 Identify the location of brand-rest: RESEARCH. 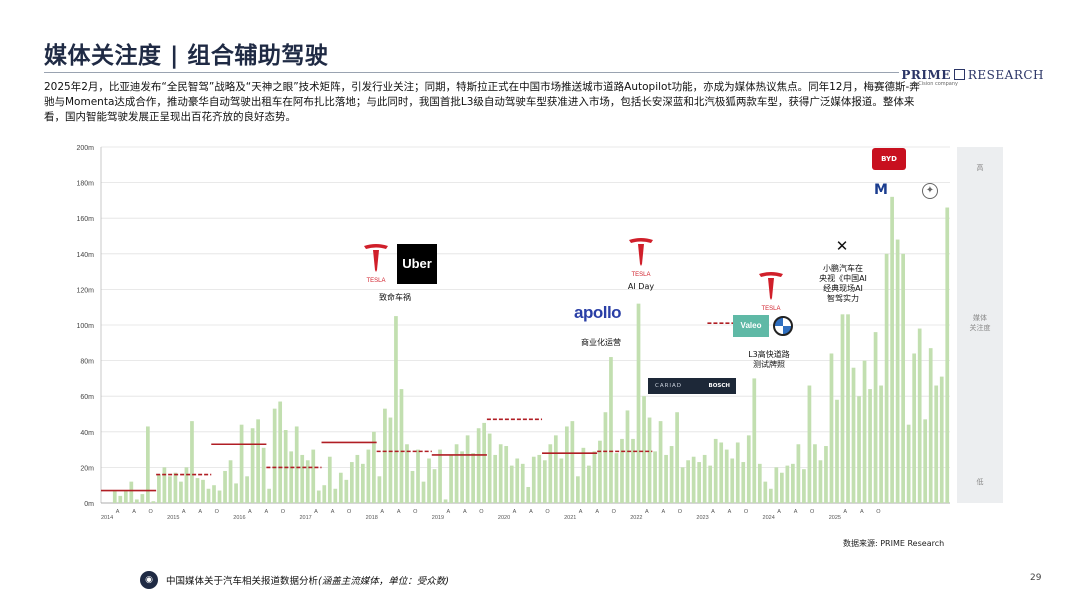
(1005, 75).